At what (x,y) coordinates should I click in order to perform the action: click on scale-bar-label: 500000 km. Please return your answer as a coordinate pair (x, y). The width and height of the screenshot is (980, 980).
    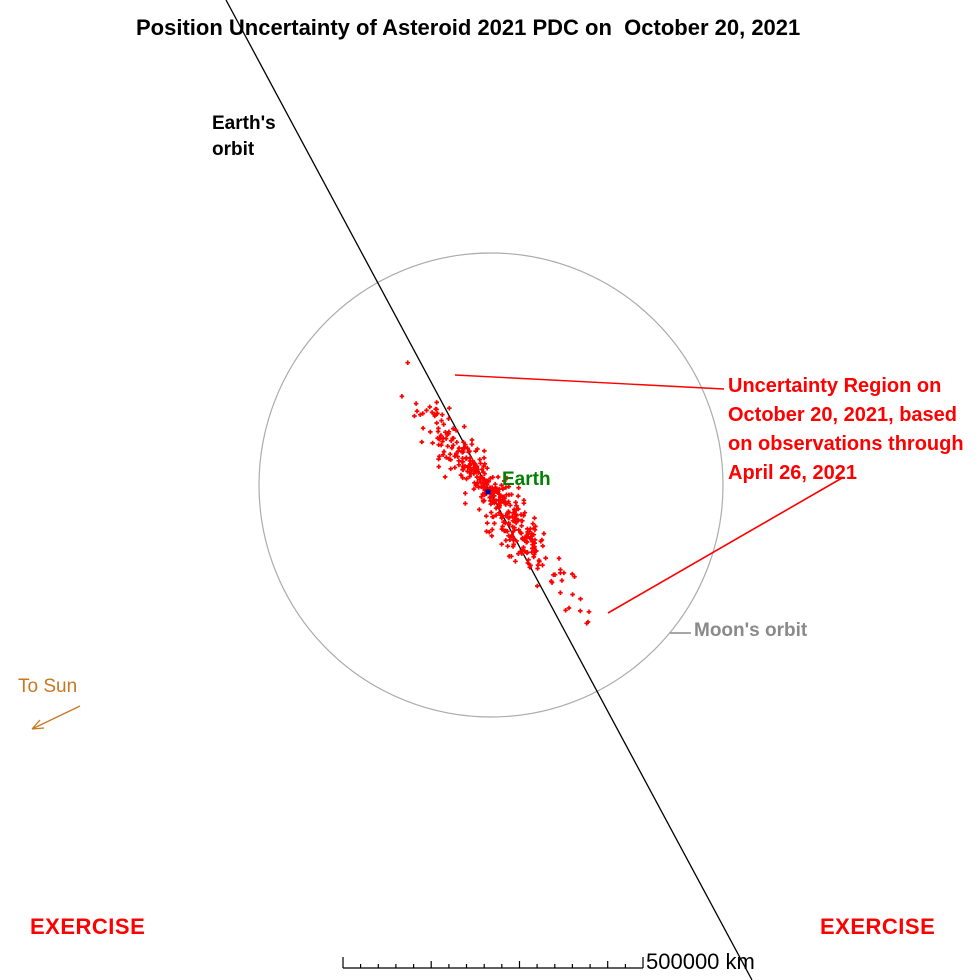
    Looking at the image, I should click on (700, 961).